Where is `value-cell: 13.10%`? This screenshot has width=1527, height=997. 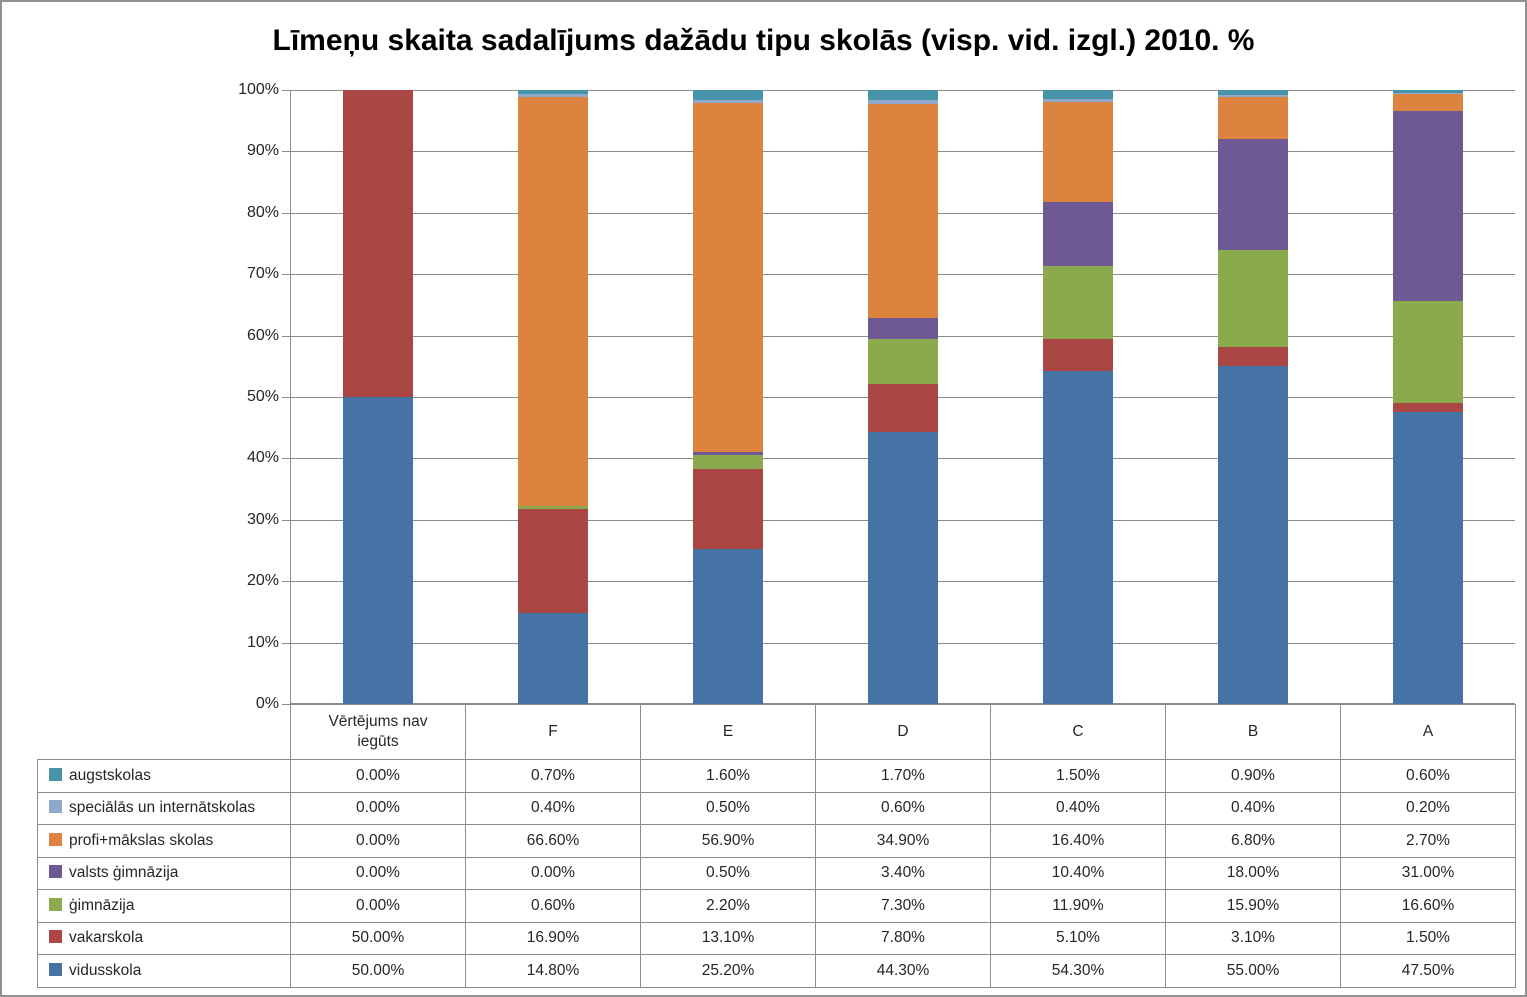 value-cell: 13.10% is located at coordinates (728, 938).